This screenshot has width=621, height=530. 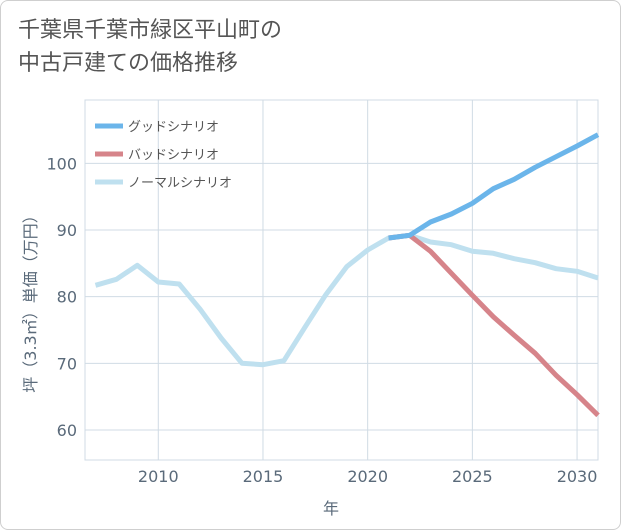 I want to click on y-tick-label: 90, so click(x=67, y=230).